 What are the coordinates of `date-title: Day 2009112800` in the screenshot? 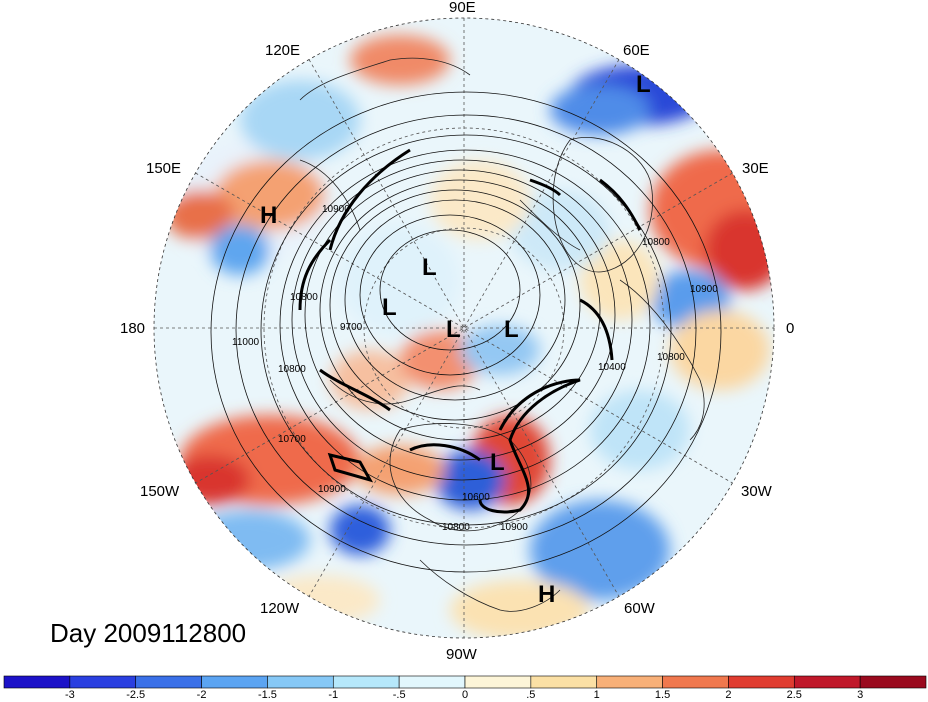 It's located at (148, 633).